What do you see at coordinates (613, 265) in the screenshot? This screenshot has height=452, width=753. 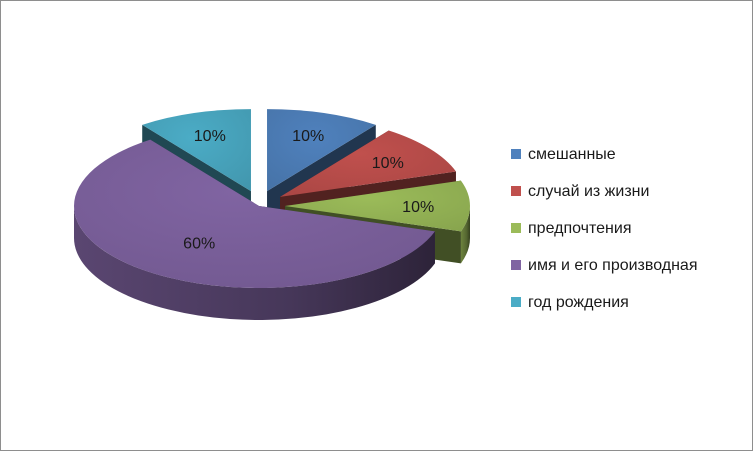 I see `legend-label-3: имя и его производная` at bounding box center [613, 265].